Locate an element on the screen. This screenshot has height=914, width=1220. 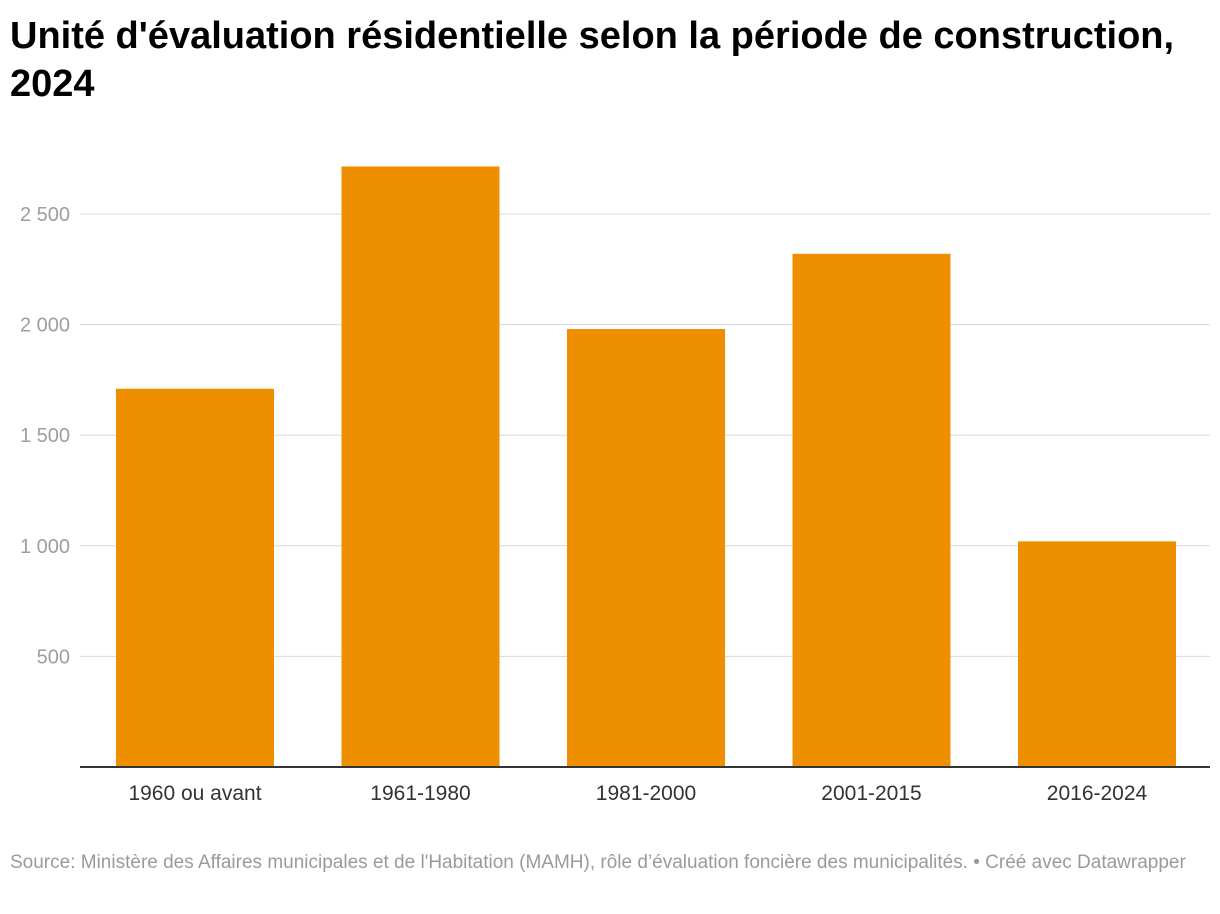
y-axis-ticks: 500 1 000 1 500 2 000 2 500 is located at coordinates (45, 436).